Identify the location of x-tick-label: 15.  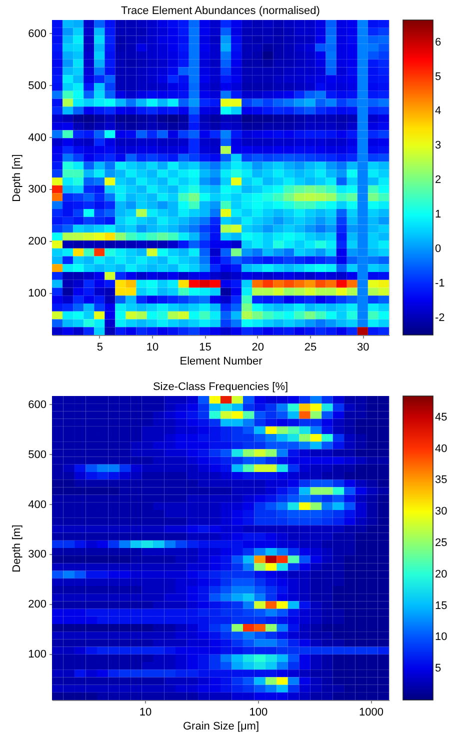
(205, 348).